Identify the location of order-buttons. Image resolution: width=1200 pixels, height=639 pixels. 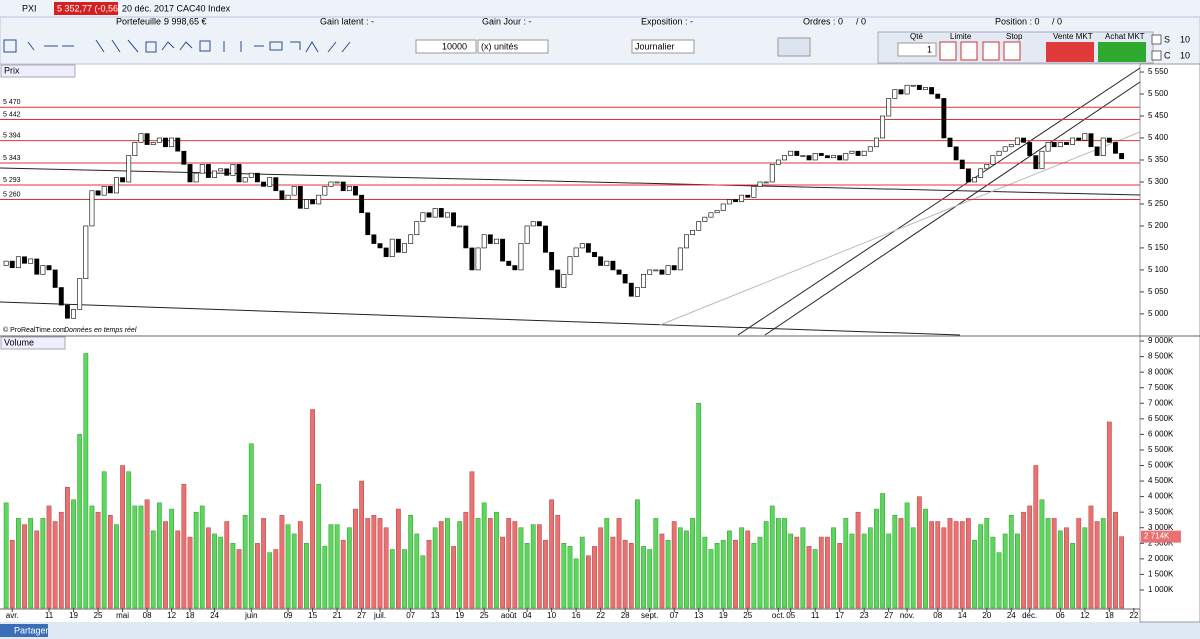
(980, 51).